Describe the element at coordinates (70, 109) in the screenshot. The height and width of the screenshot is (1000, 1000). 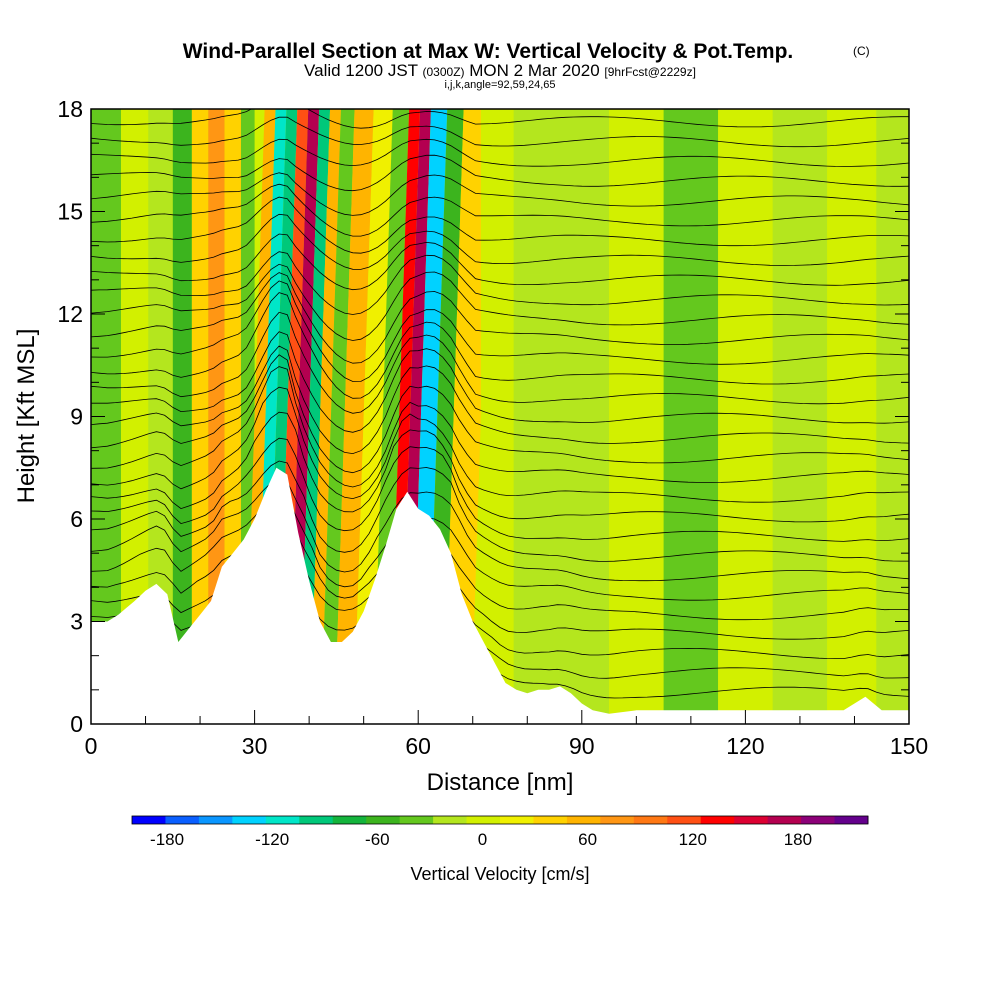
I see `y-tick-label: 18` at that location.